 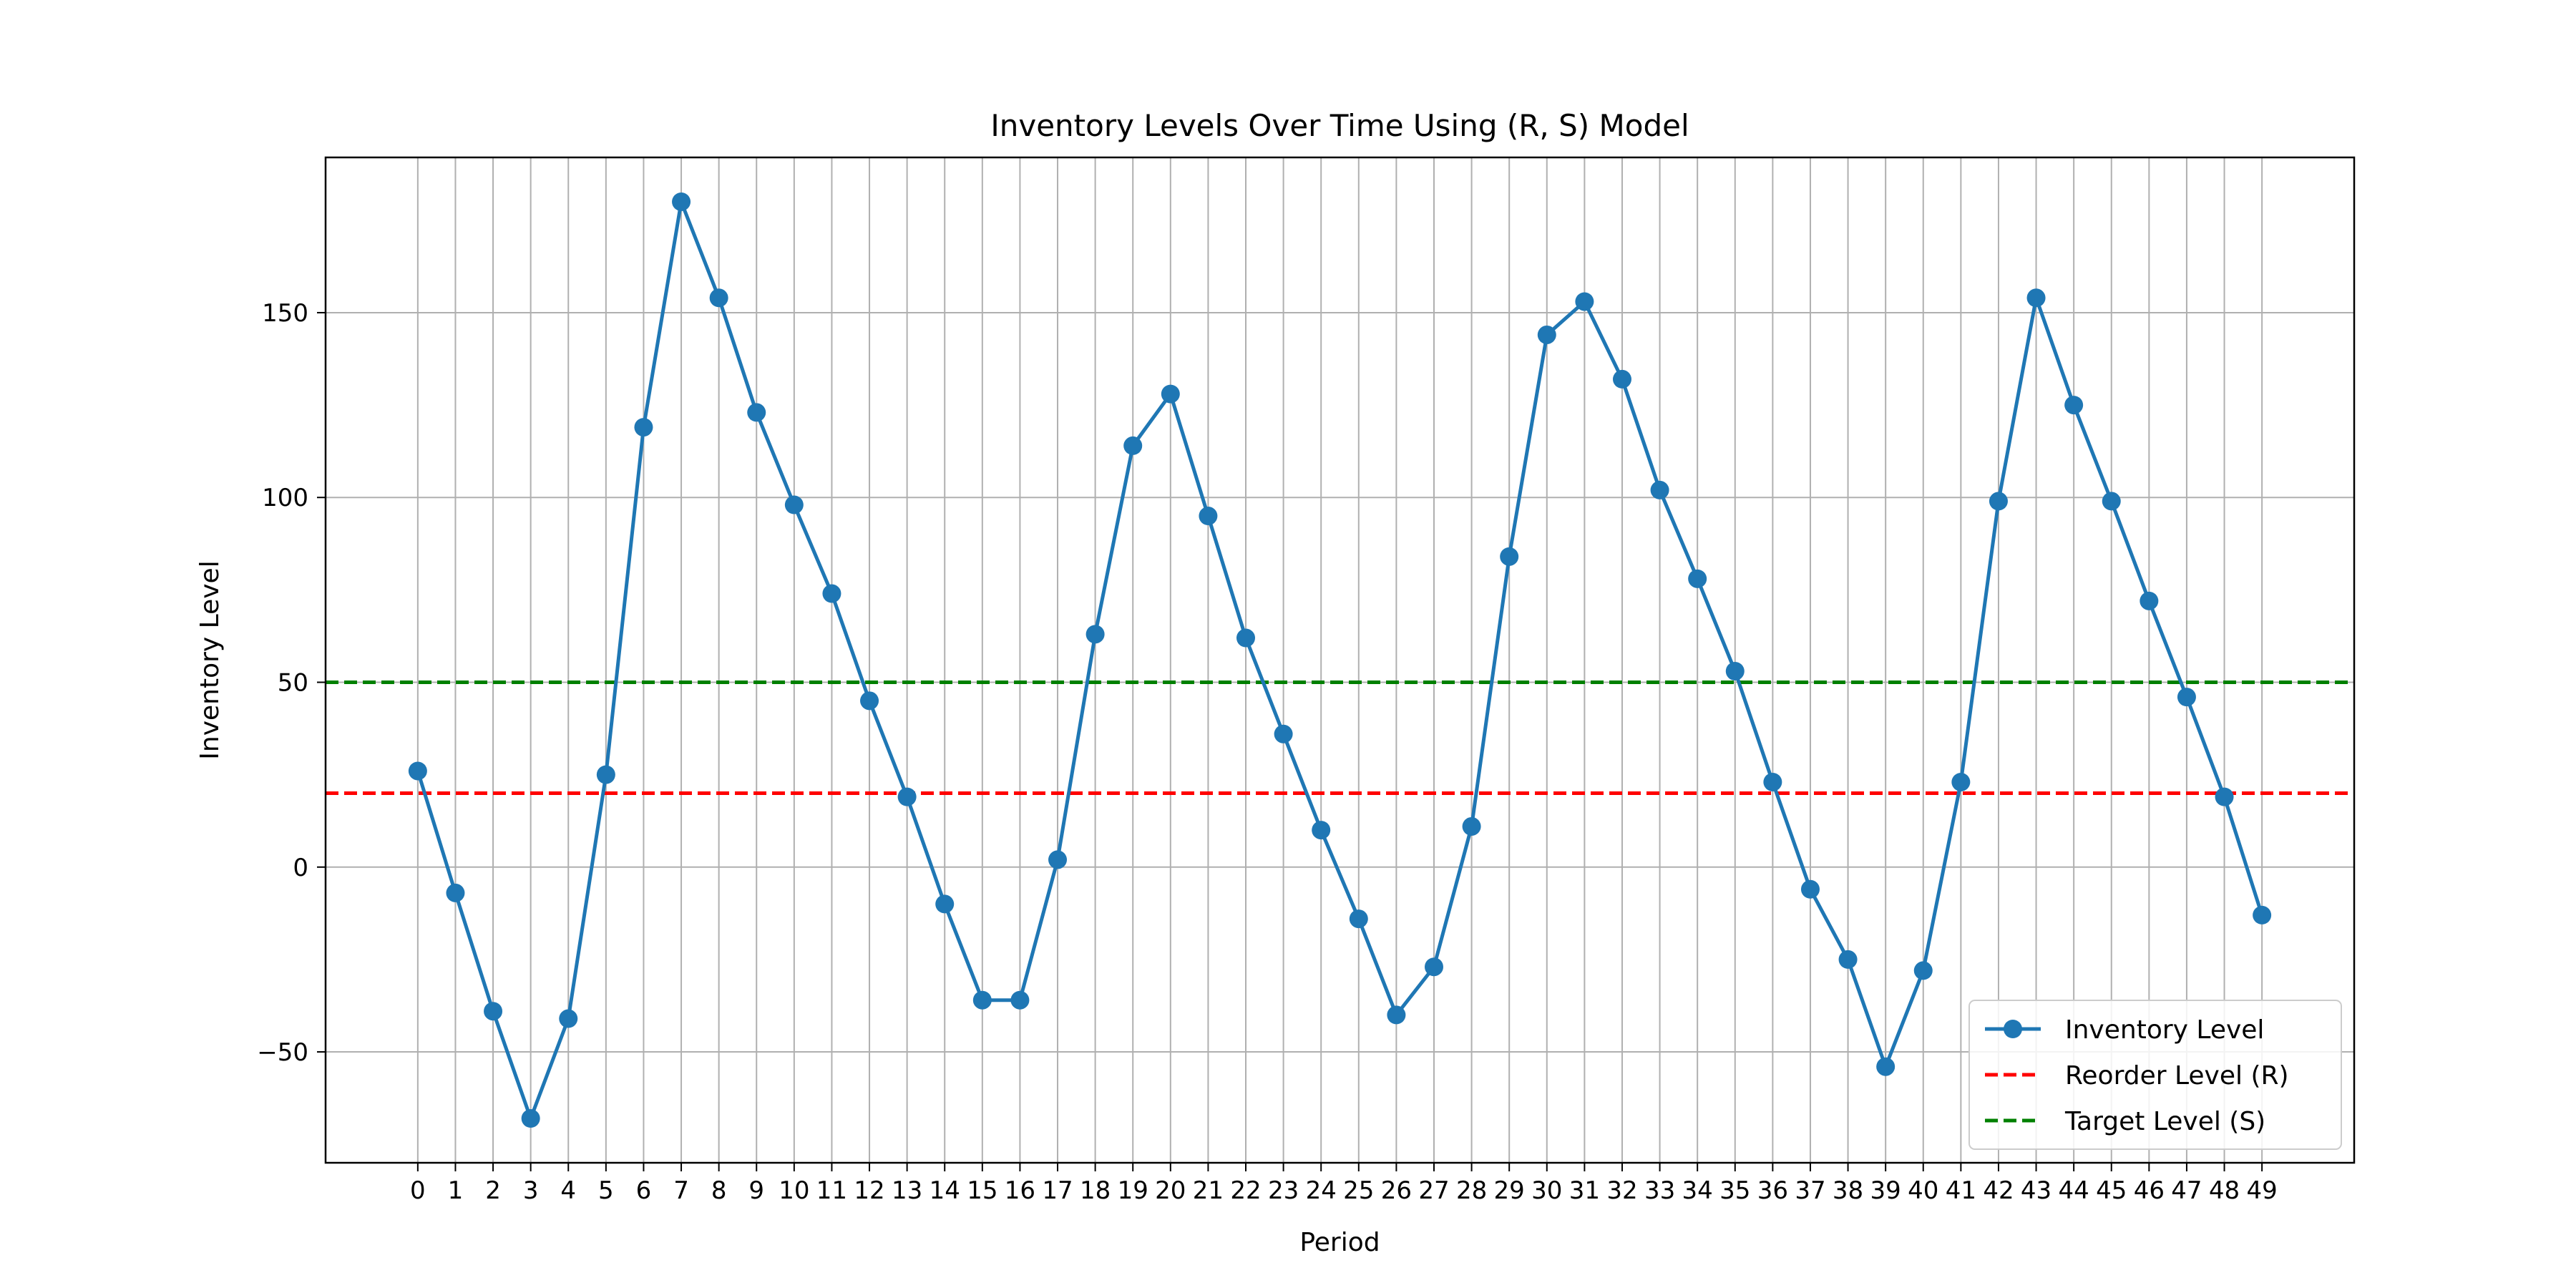 What do you see at coordinates (756, 1190) in the screenshot?
I see `x-tick-label: 9` at bounding box center [756, 1190].